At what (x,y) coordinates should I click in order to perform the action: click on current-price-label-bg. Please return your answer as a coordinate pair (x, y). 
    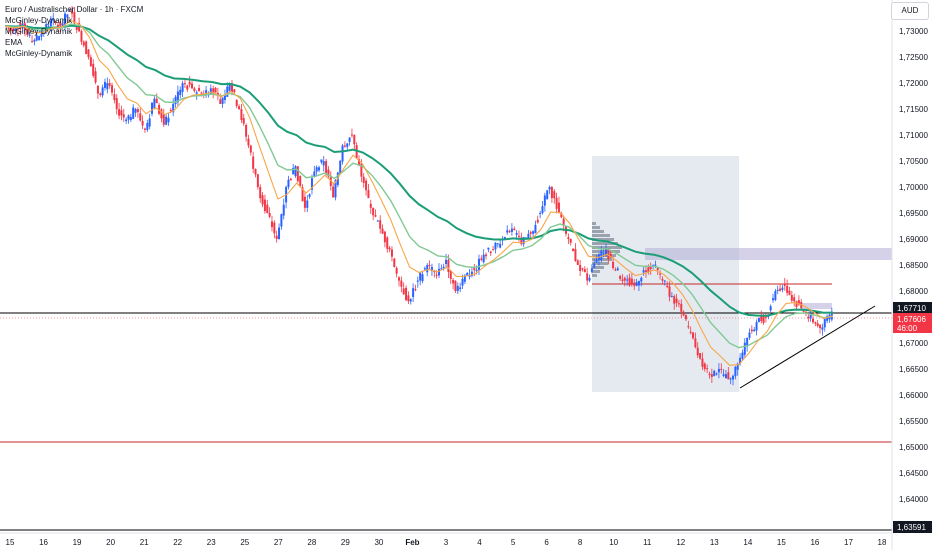
    Looking at the image, I should click on (912, 323).